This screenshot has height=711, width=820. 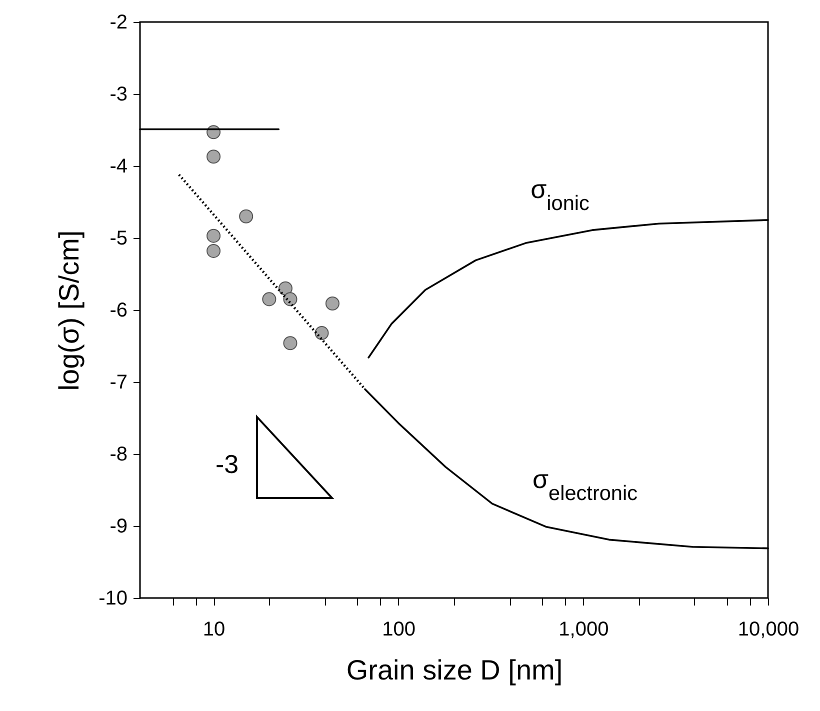 I want to click on x-tick-label: 1,000, so click(x=583, y=629).